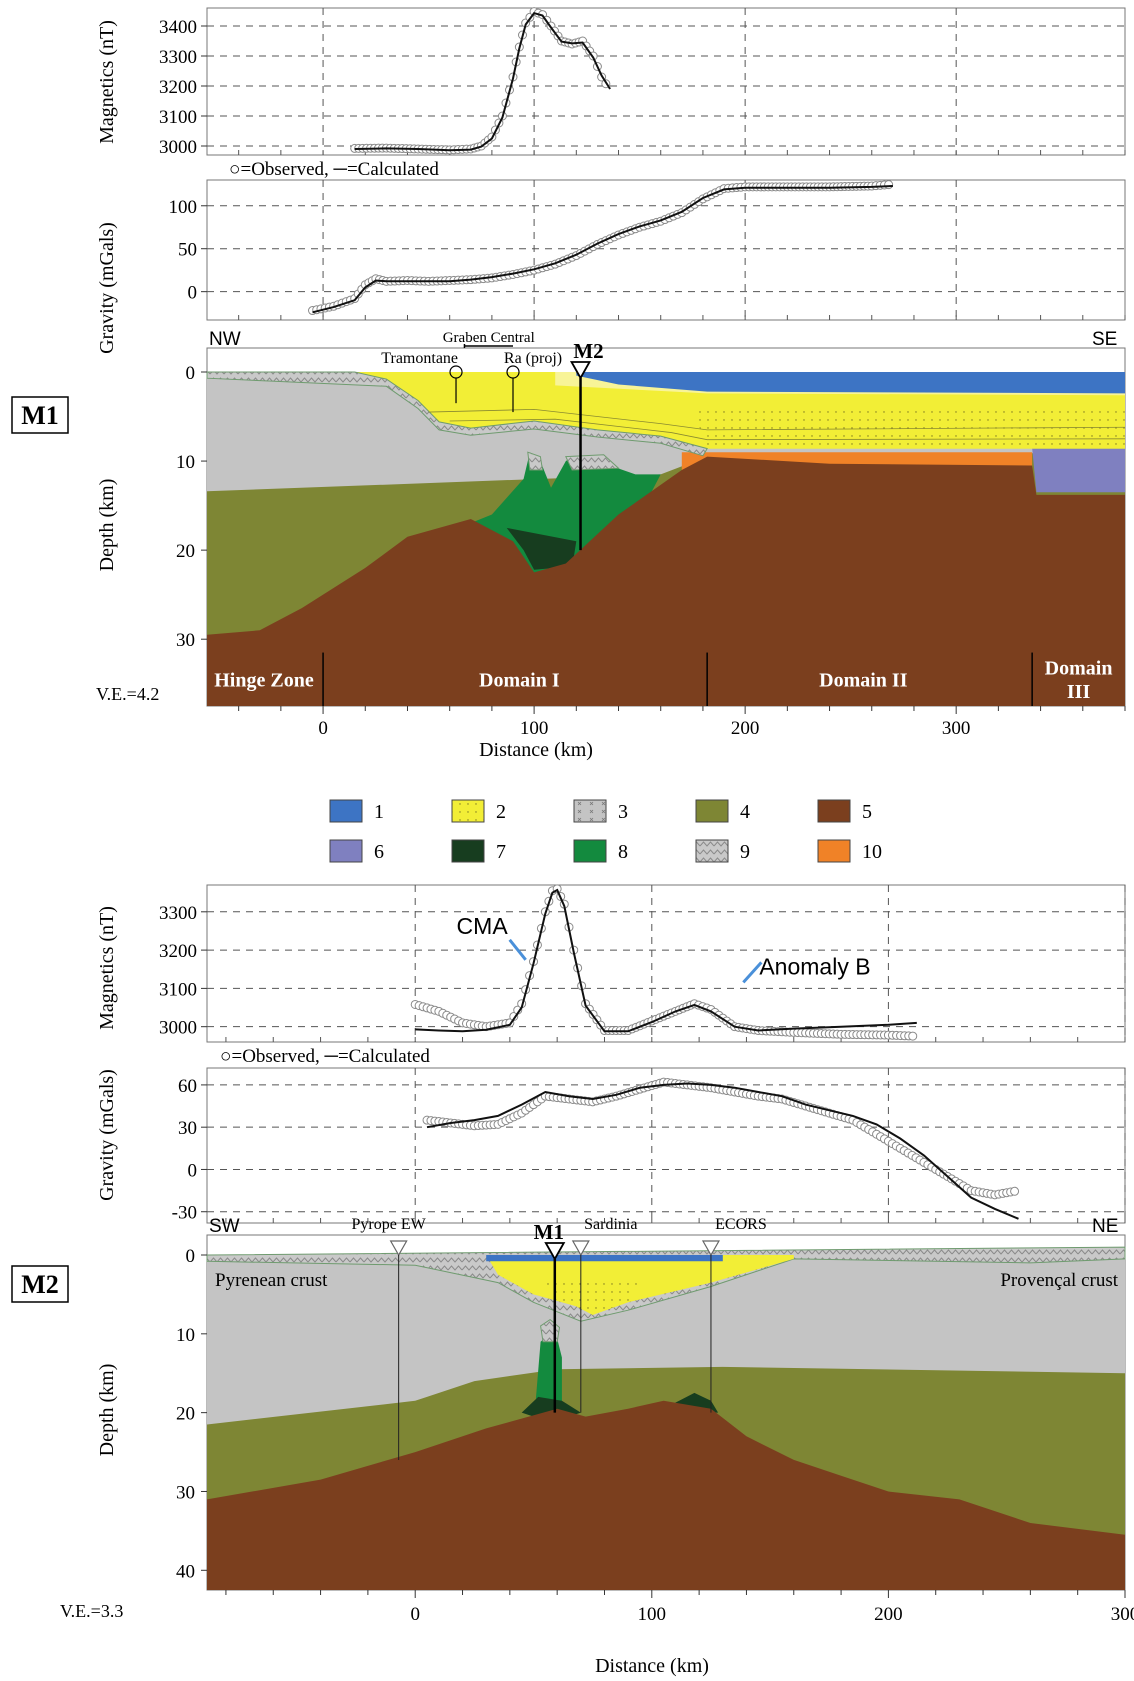  Describe the element at coordinates (867, 812) in the screenshot. I see `legend-label-5: 5` at that location.